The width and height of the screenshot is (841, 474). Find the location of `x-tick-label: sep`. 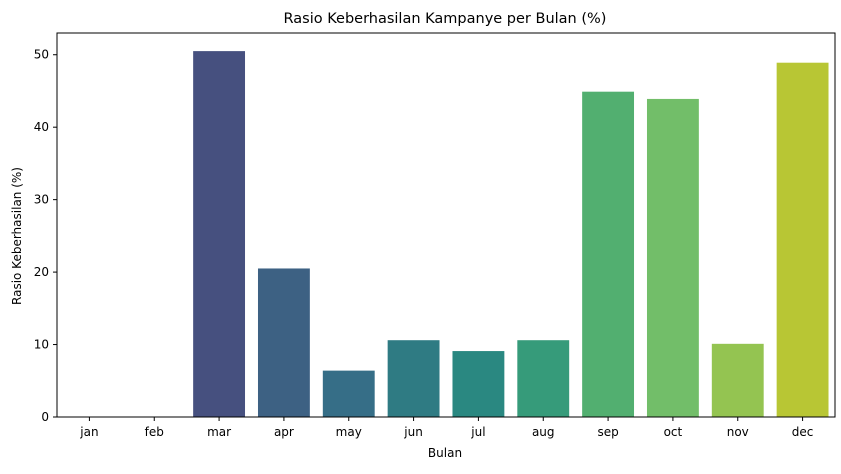

x-tick-label: sep is located at coordinates (607, 432).